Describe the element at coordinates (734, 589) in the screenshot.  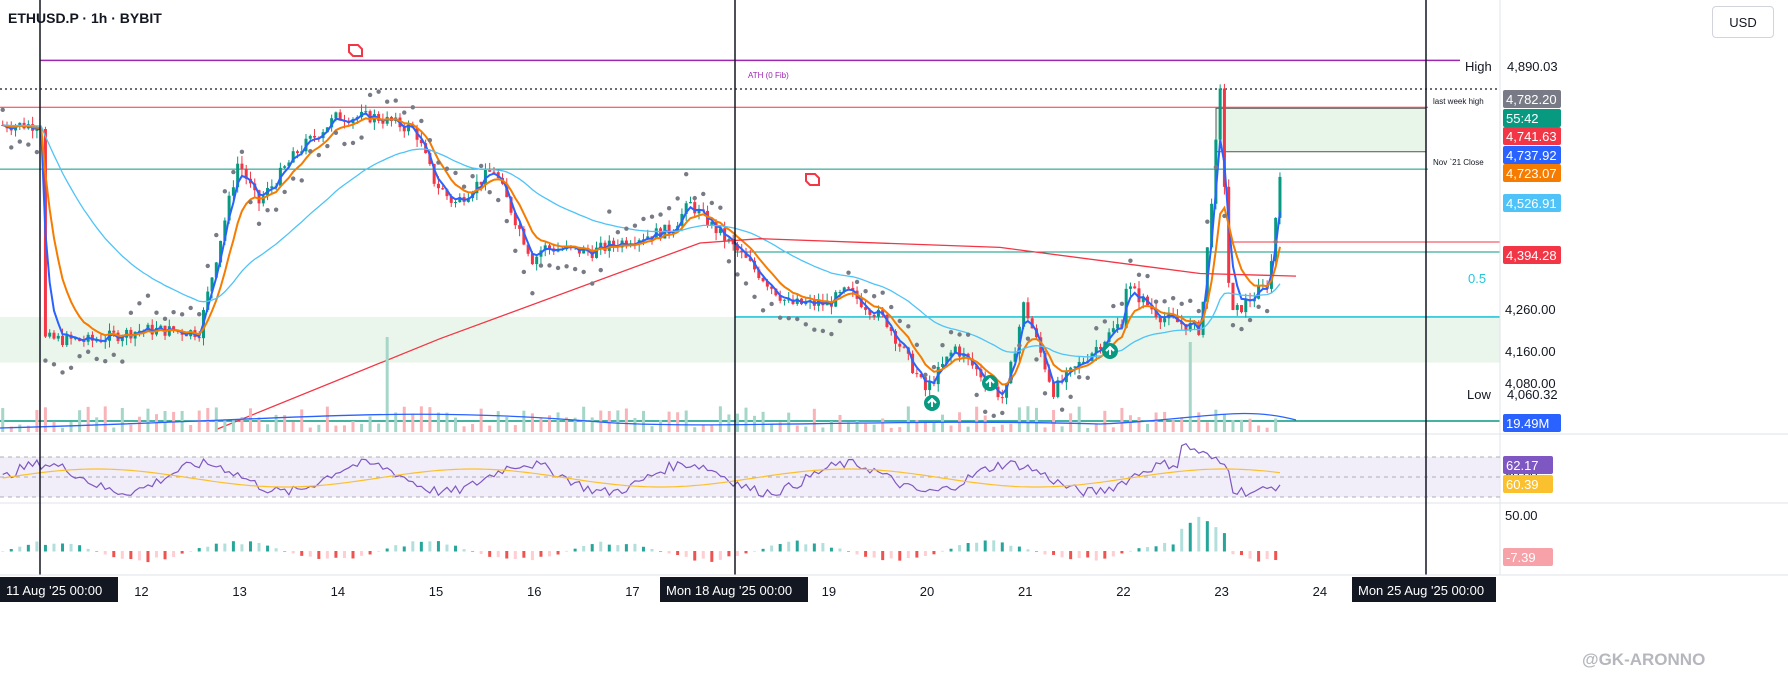
I see `crosshair-time-label: Mon 18 Aug '25 00:00` at that location.